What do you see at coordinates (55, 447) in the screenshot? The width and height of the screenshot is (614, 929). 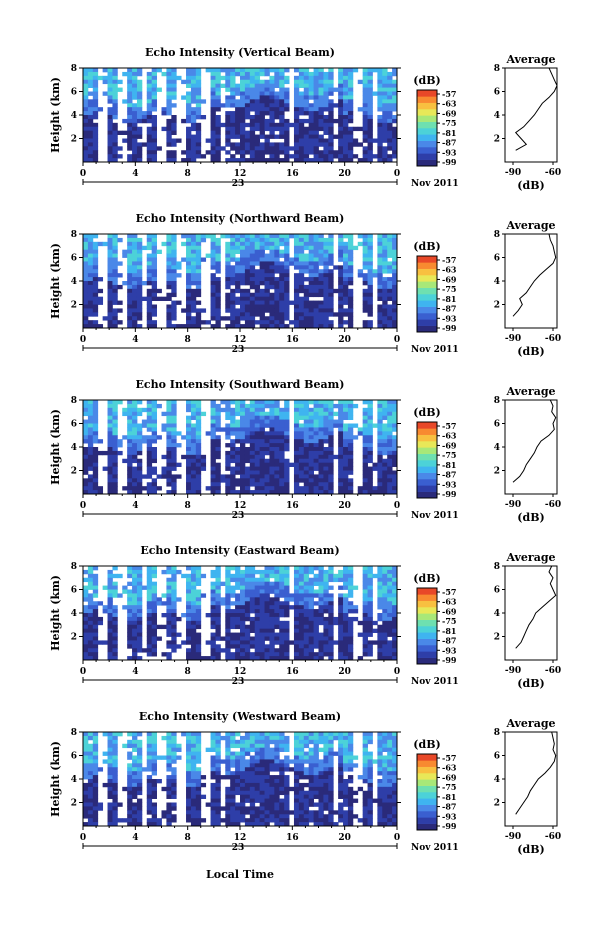 I see `y-axis-label: Height (km)` at bounding box center [55, 447].